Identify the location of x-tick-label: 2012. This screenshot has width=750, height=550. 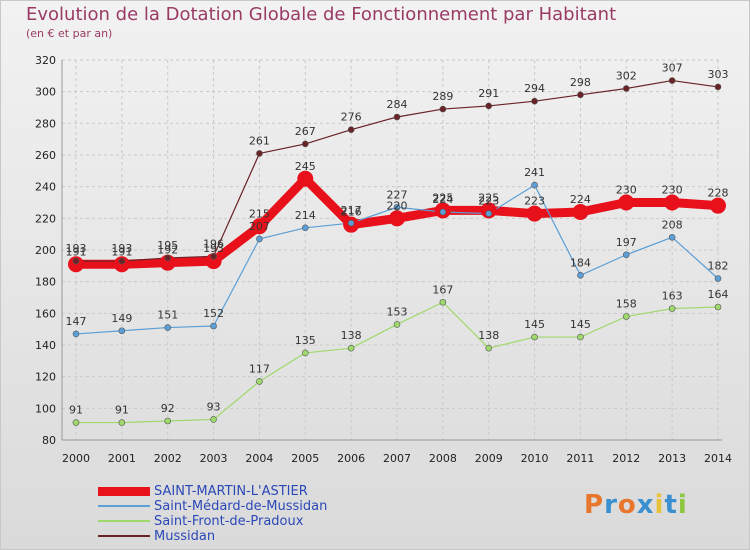
(626, 458).